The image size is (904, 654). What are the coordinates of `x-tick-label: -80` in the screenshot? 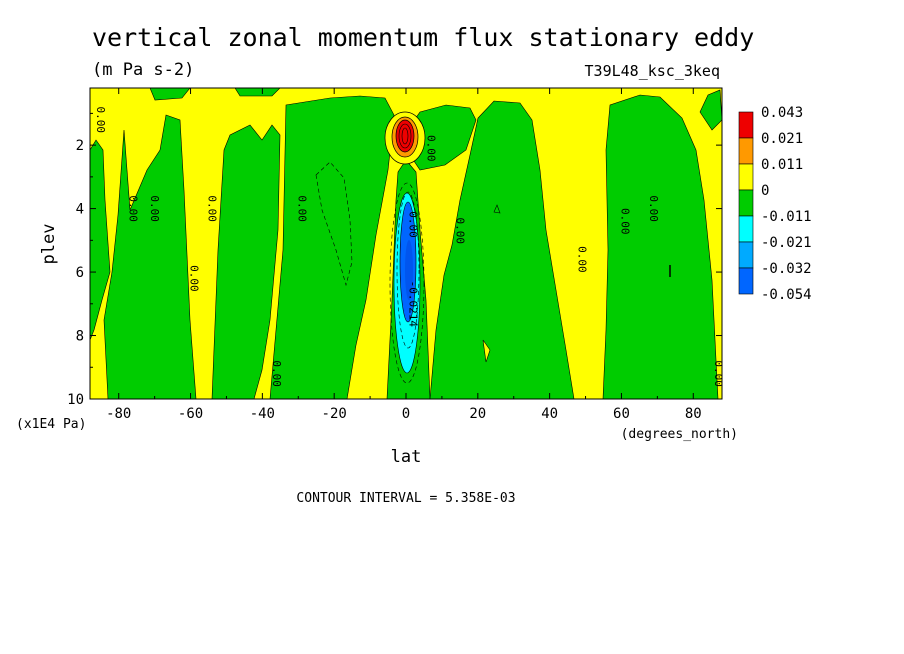 It's located at (118, 414).